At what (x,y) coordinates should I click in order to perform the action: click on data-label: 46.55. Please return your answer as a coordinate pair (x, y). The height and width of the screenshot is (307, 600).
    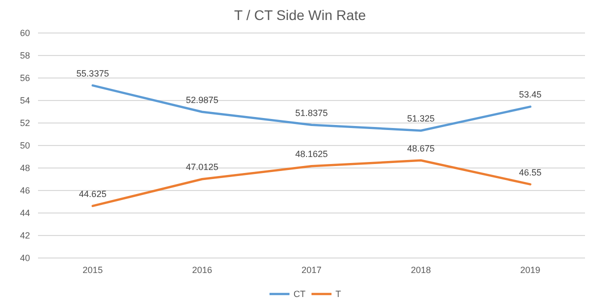
    Looking at the image, I should click on (530, 172).